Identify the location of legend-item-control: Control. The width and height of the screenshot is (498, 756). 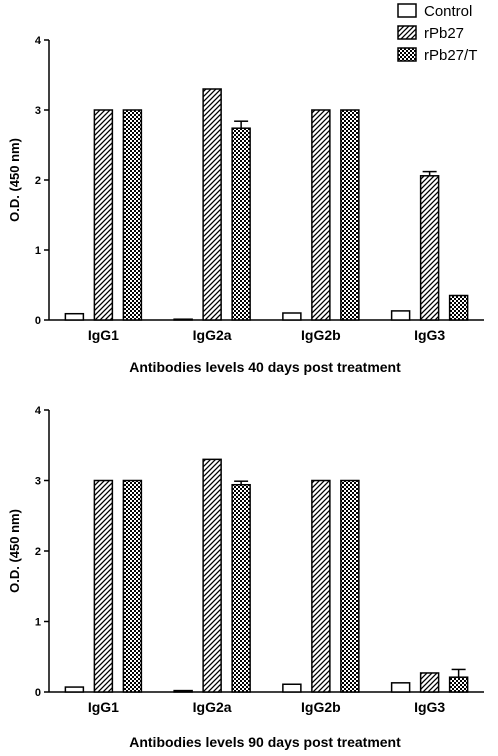
(434, 11).